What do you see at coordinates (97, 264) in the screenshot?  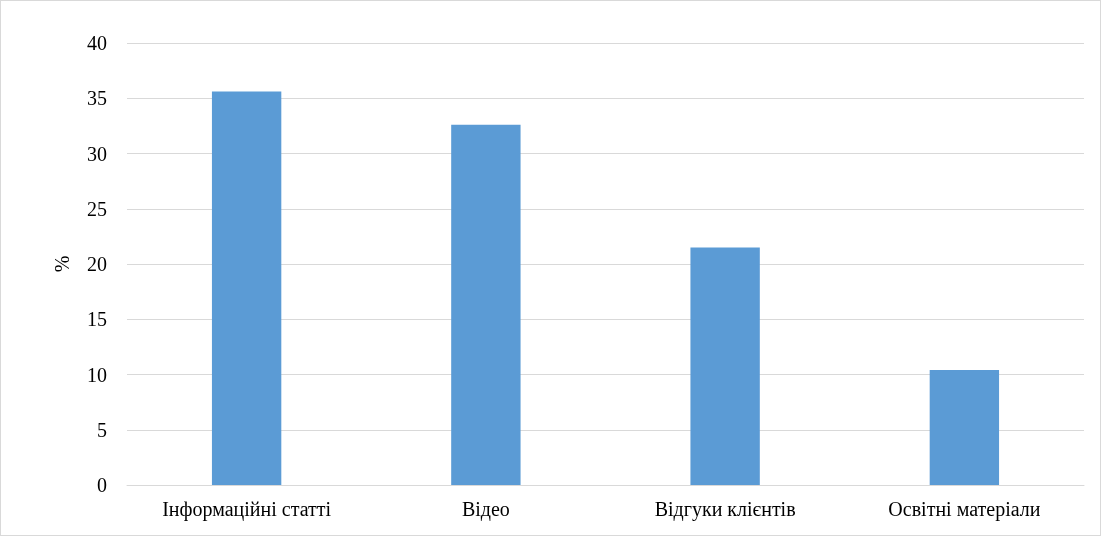 I see `y-tick-label: 20` at bounding box center [97, 264].